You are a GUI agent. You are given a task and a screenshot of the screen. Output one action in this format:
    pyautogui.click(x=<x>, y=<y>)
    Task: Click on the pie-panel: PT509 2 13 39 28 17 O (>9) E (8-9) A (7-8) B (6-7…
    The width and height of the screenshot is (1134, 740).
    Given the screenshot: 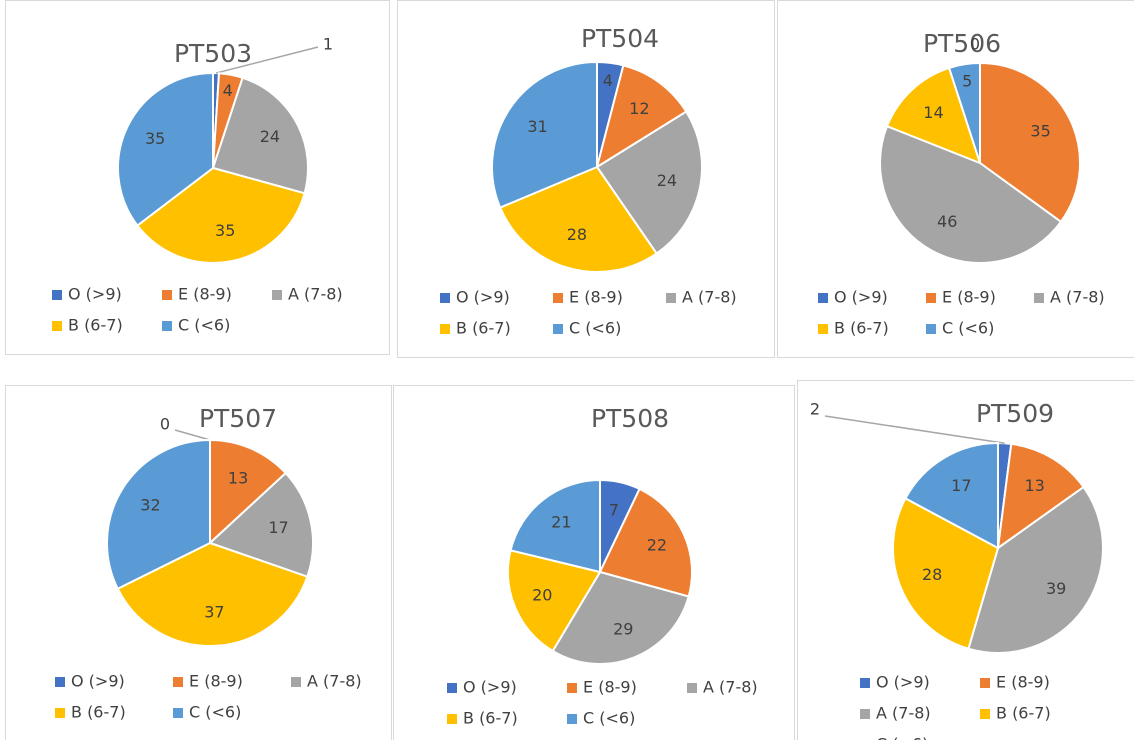 What is the action you would take?
    pyautogui.click(x=965, y=560)
    